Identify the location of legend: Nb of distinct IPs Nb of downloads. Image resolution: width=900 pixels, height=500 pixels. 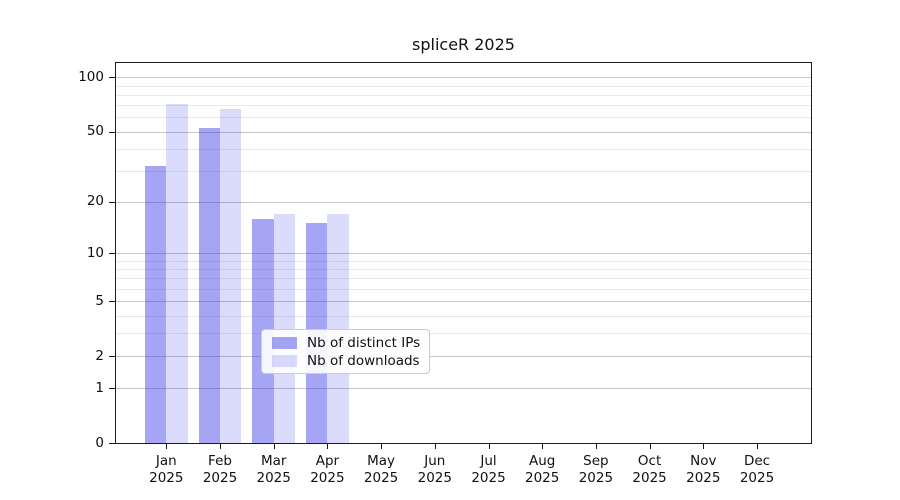
(345, 351).